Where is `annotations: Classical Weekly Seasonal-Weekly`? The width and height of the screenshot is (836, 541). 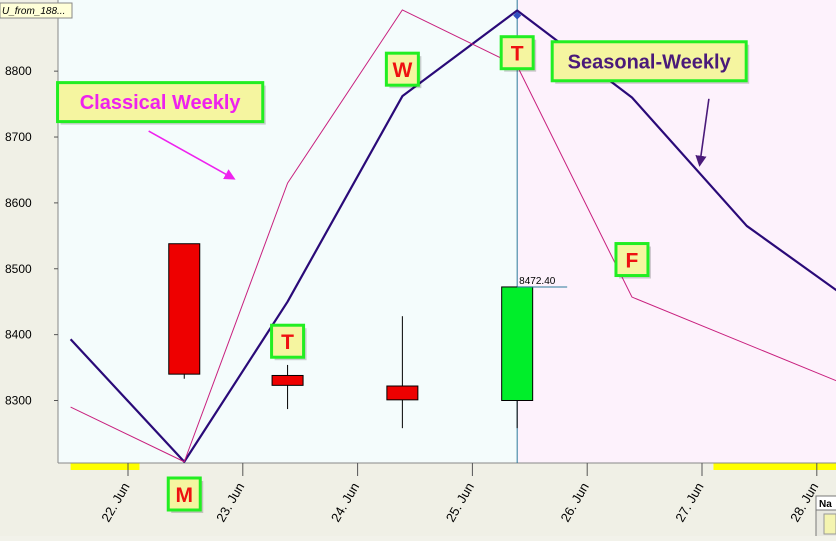 annotations: Classical Weekly Seasonal-Weekly is located at coordinates (403, 82).